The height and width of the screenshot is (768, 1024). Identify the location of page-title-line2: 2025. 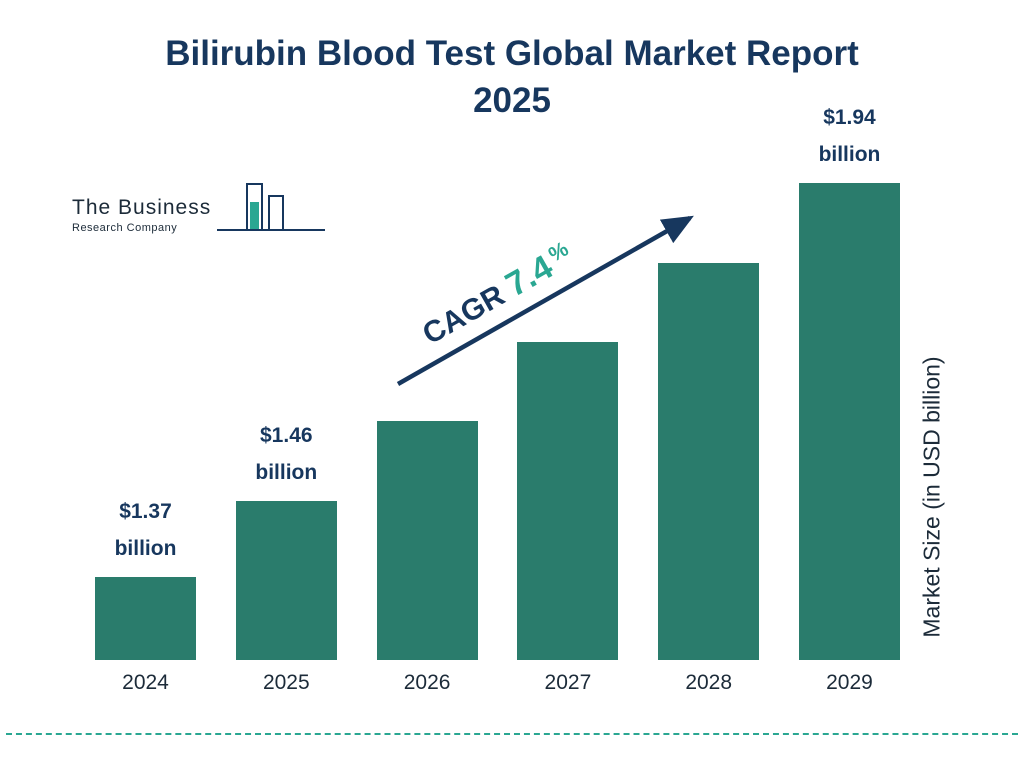
(512, 100).